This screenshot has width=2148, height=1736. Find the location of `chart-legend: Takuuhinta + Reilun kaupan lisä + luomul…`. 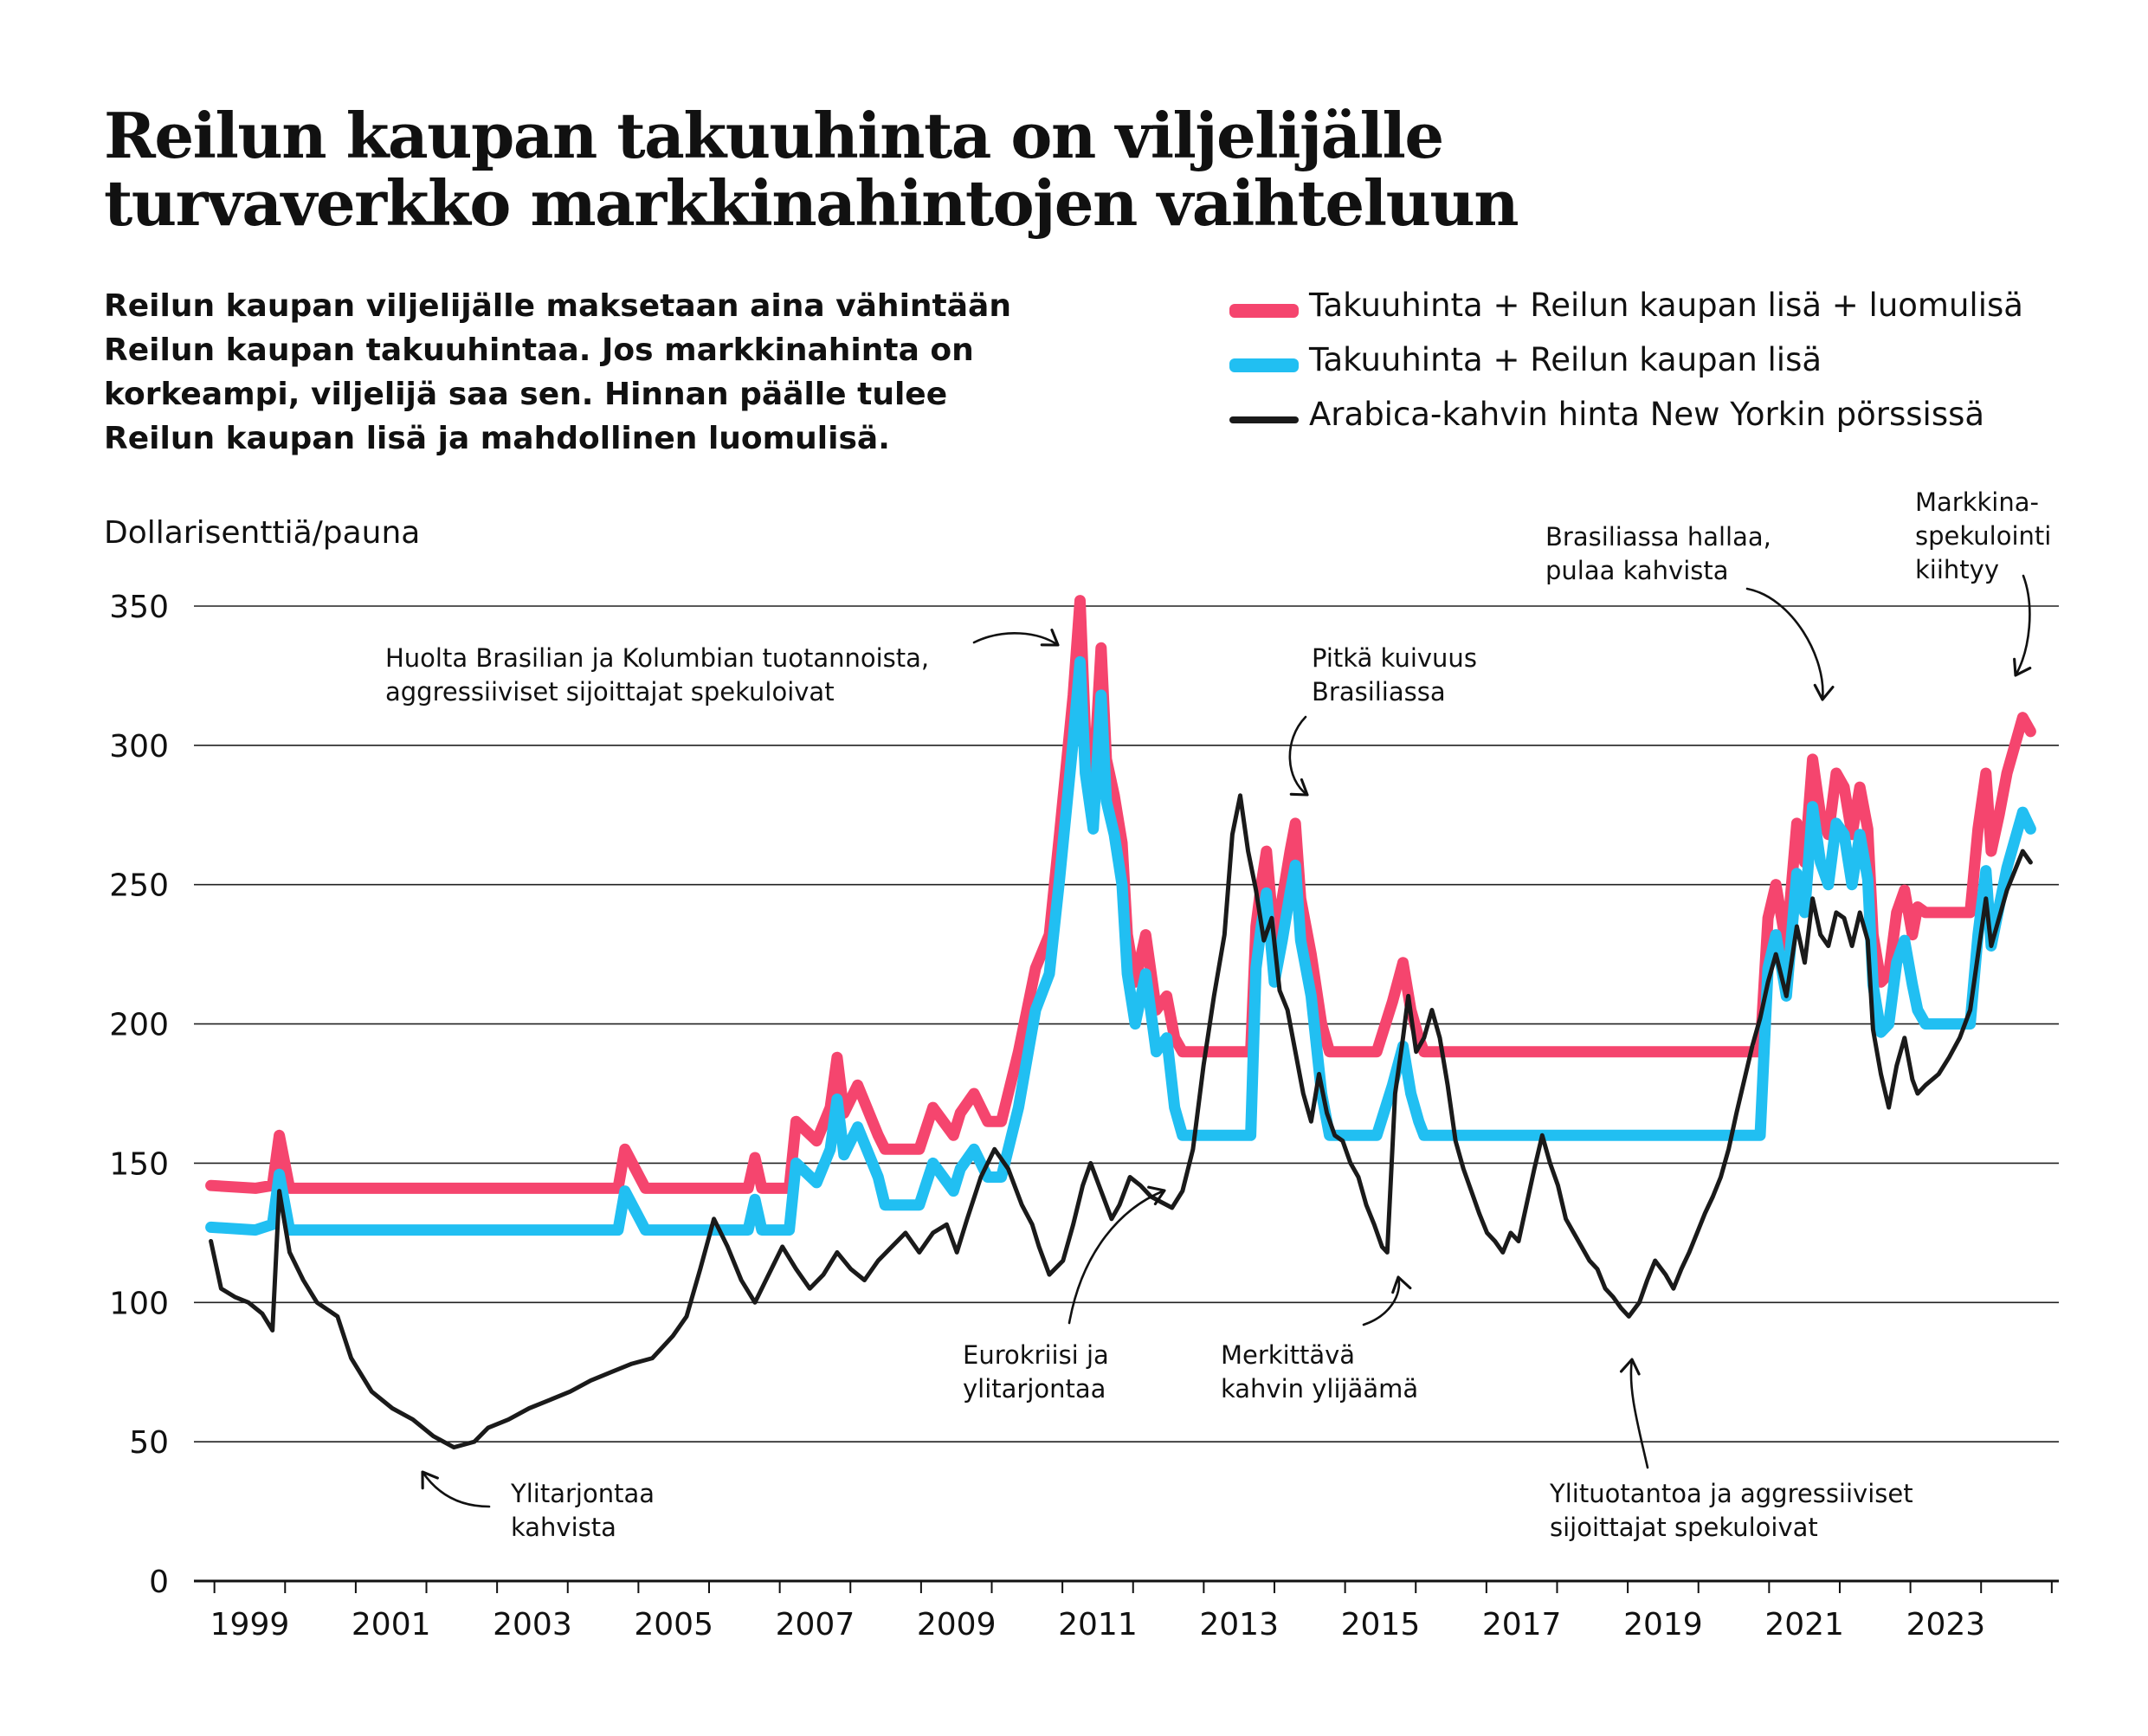

chart-legend: Takuuhinta + Reilun kaupan lisä + luomul… is located at coordinates (1680, 361).